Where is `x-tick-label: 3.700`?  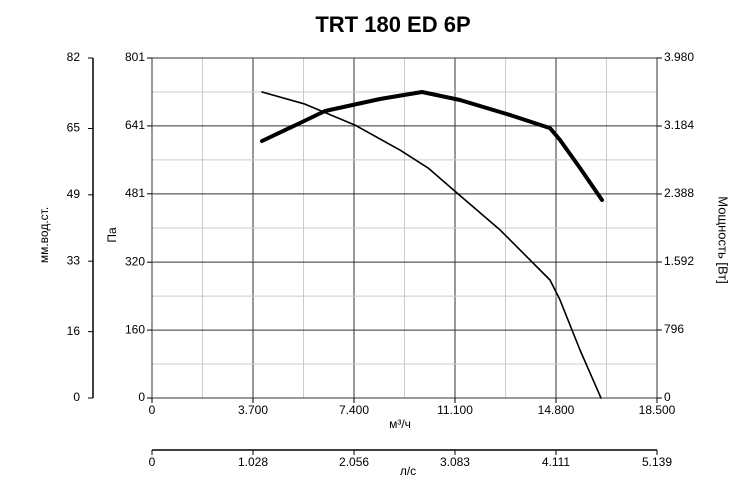 x-tick-label: 3.700 is located at coordinates (253, 410).